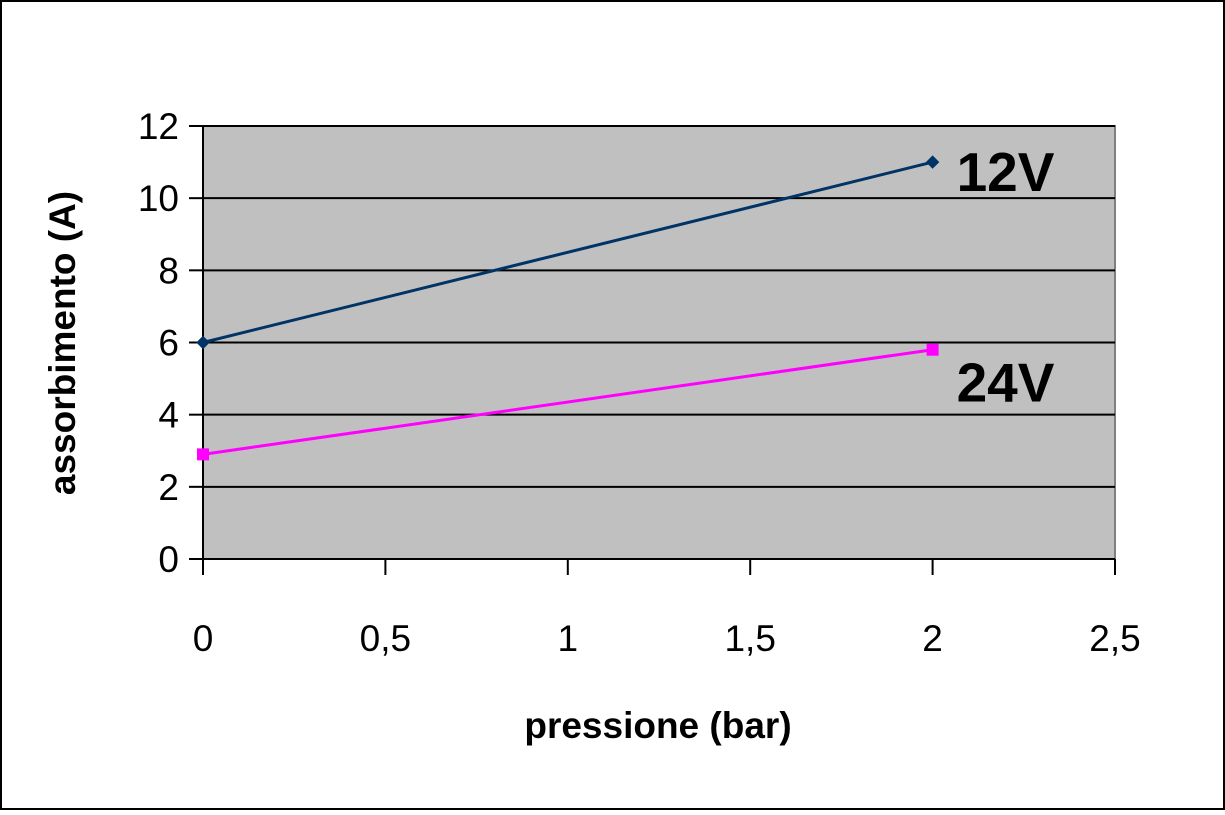  What do you see at coordinates (168, 270) in the screenshot?
I see `y-tick-label: 8` at bounding box center [168, 270].